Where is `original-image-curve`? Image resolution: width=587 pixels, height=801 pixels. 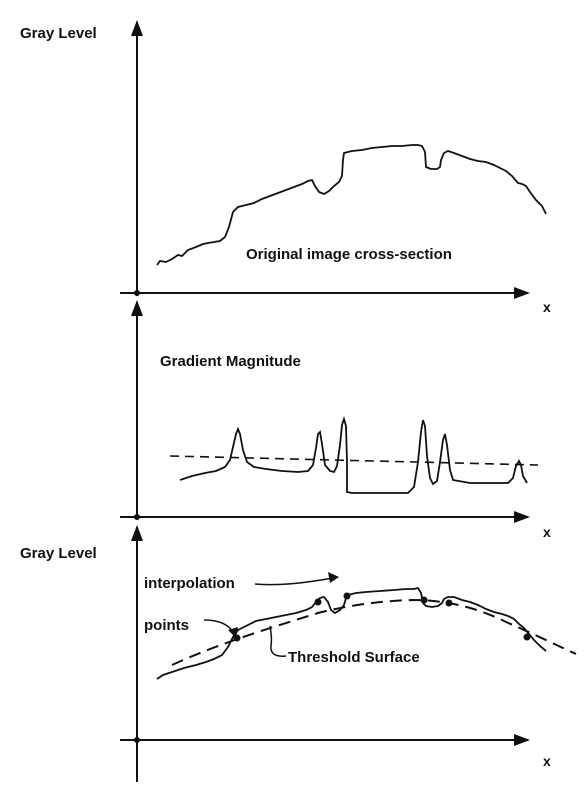 original-image-curve is located at coordinates (351, 205).